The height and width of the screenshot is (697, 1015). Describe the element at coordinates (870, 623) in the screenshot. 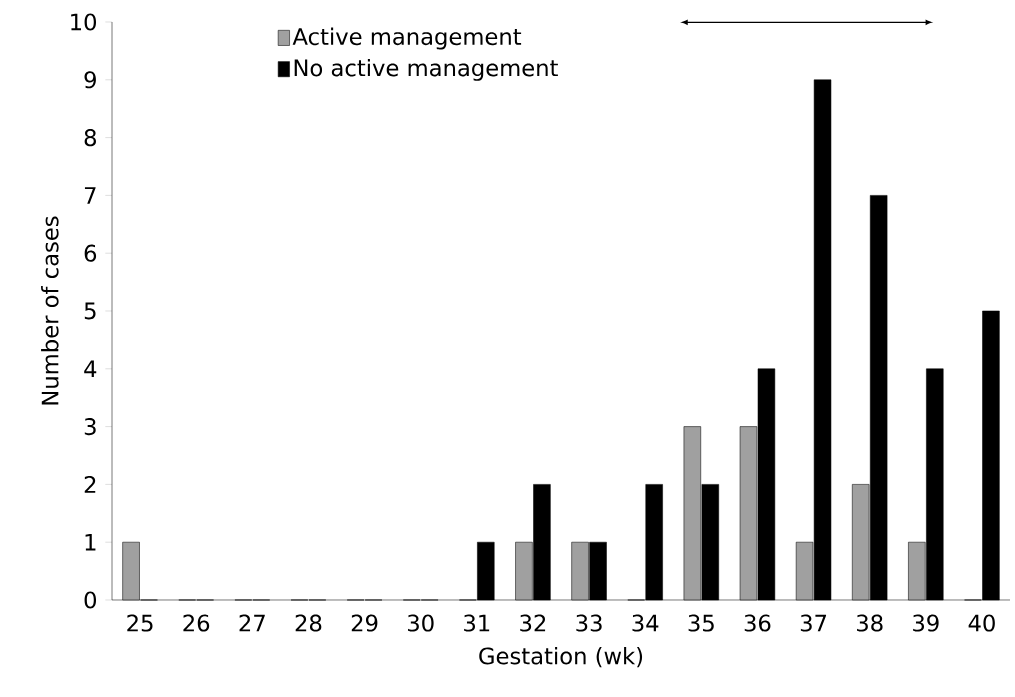

I see `x-tick-label: 38` at that location.